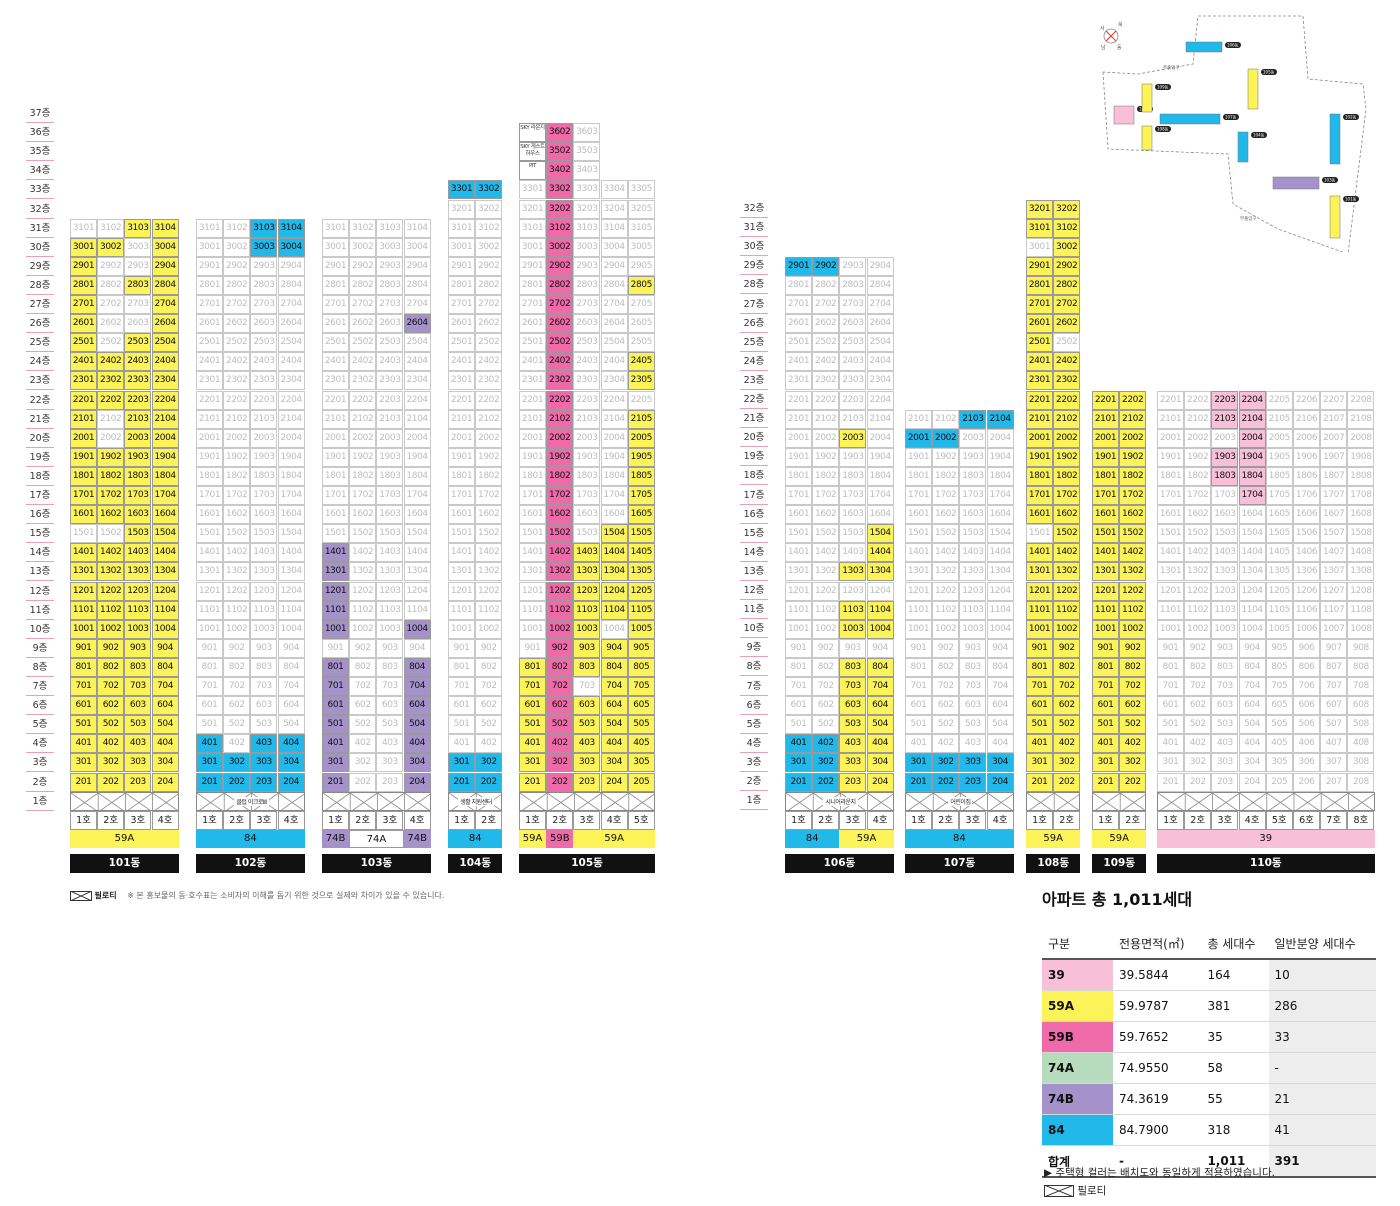 This screenshot has height=1206, width=1400. I want to click on summary-row: 39 39.5844 164 10, so click(1209, 975).